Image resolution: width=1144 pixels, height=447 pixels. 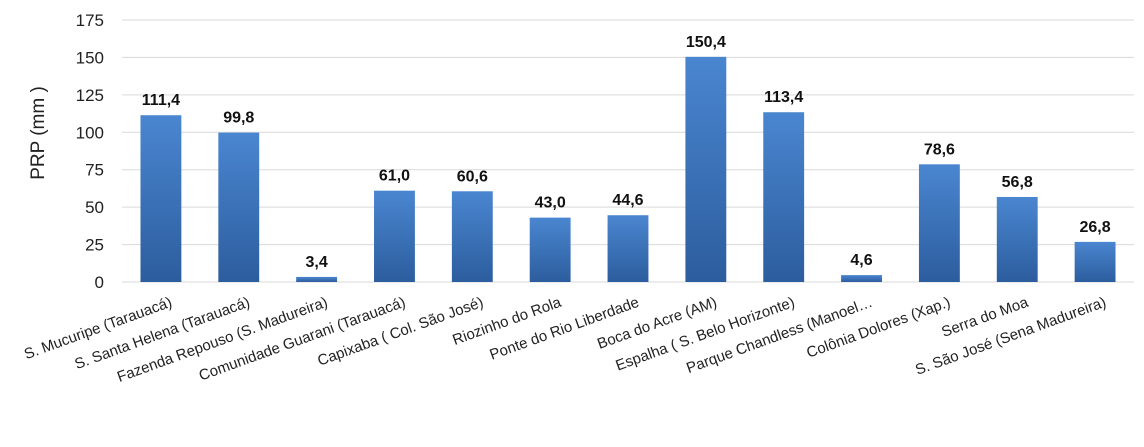 I want to click on y-tick-label: 75, so click(x=94, y=170).